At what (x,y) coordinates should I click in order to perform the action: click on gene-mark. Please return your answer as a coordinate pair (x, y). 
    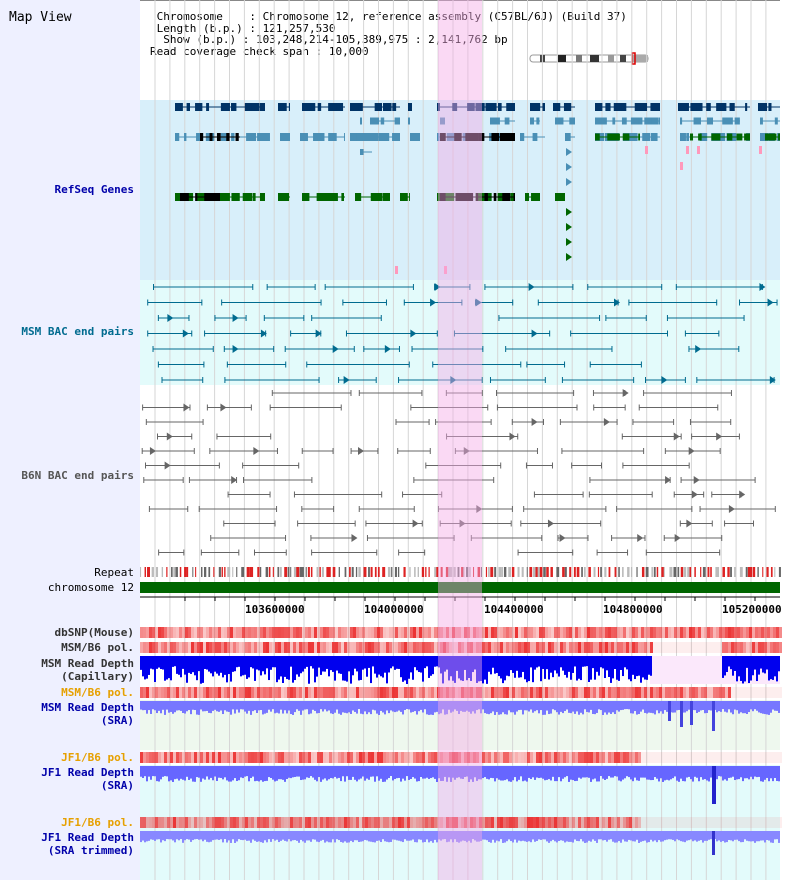
    Looking at the image, I should click on (681, 166).